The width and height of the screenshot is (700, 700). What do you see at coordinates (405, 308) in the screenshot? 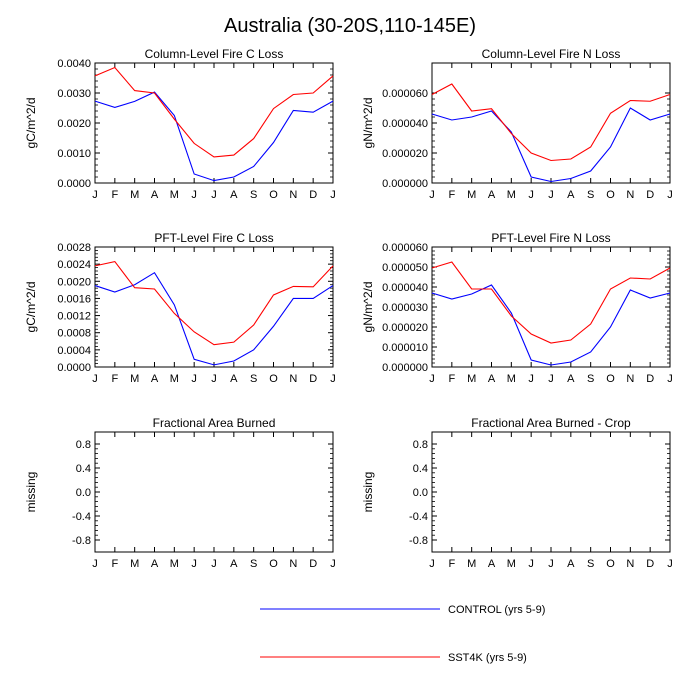
I see `y-tick-label: 0.000030` at bounding box center [405, 308].